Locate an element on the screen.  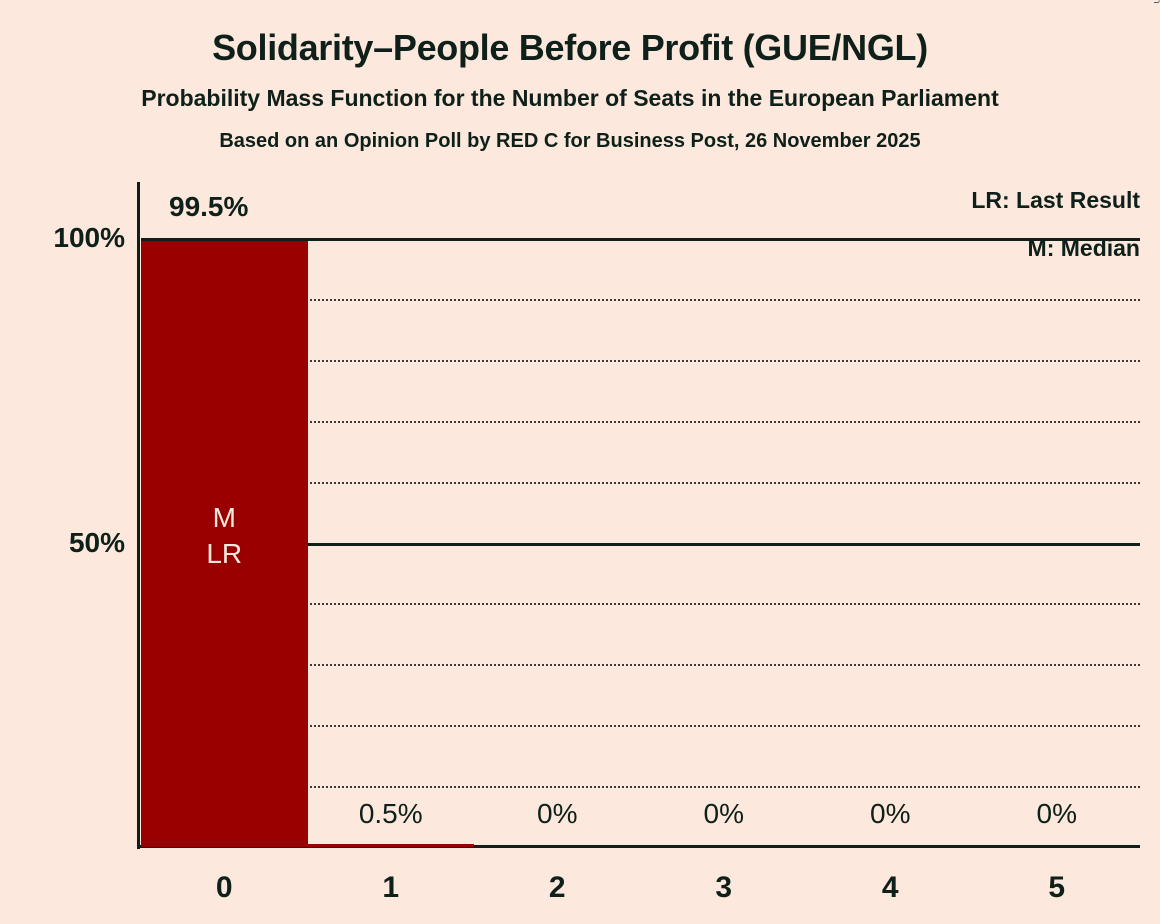
last-result-marker: LR is located at coordinates (224, 554).